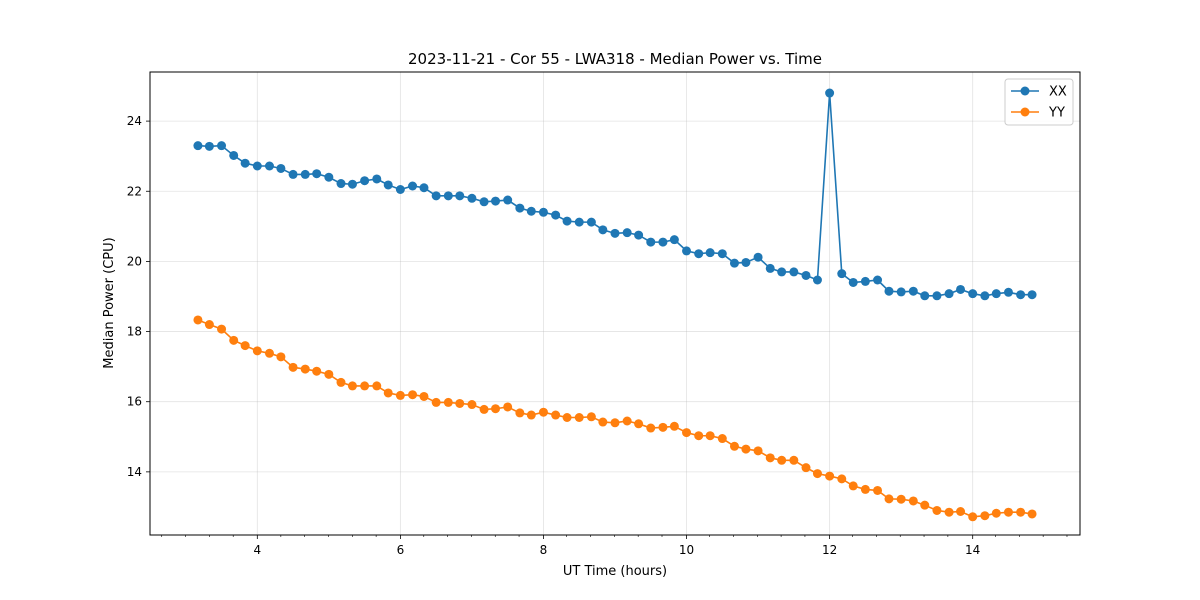 Image resolution: width=1200 pixels, height=600 pixels. I want to click on legend: XX YY, so click(1039, 102).